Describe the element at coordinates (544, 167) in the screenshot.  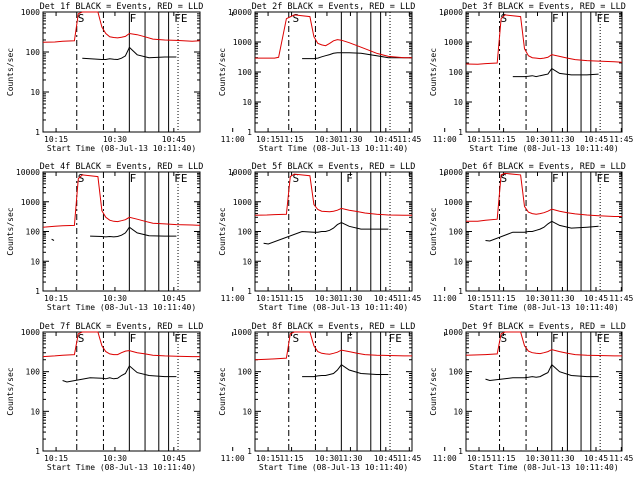
I see `chart-title: Det 6f BLACK = Events, RED = LLD` at that location.